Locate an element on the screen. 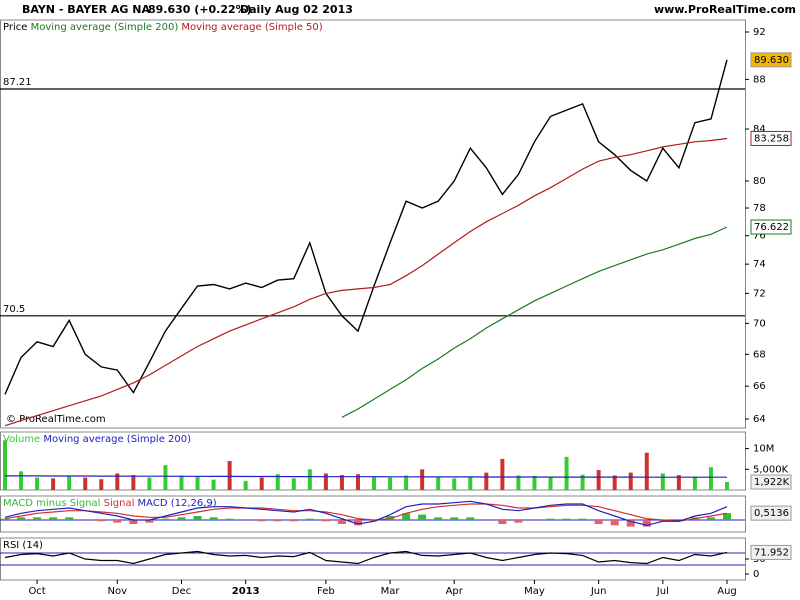 Image resolution: width=800 pixels, height=600 pixels. legend: RSI (14) is located at coordinates (23, 545).